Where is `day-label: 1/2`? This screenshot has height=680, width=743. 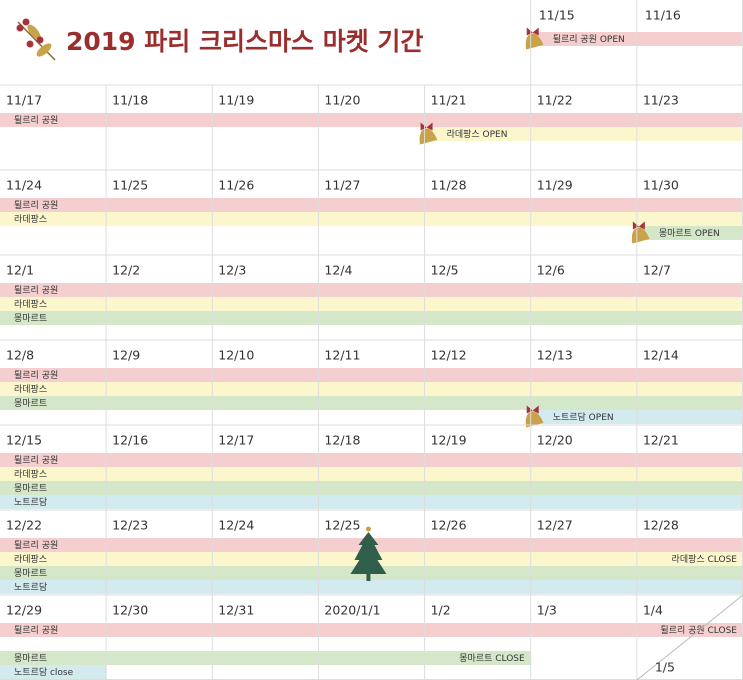
day-label: 1/2 is located at coordinates (441, 610).